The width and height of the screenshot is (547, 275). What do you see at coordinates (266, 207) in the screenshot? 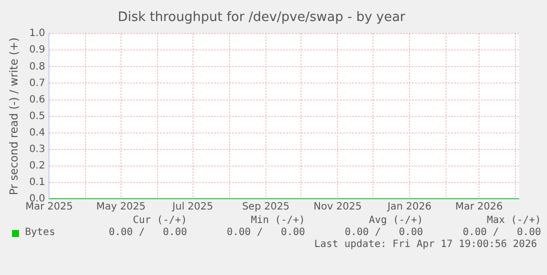
I see `x-tick-label: Sep 2025` at bounding box center [266, 207].